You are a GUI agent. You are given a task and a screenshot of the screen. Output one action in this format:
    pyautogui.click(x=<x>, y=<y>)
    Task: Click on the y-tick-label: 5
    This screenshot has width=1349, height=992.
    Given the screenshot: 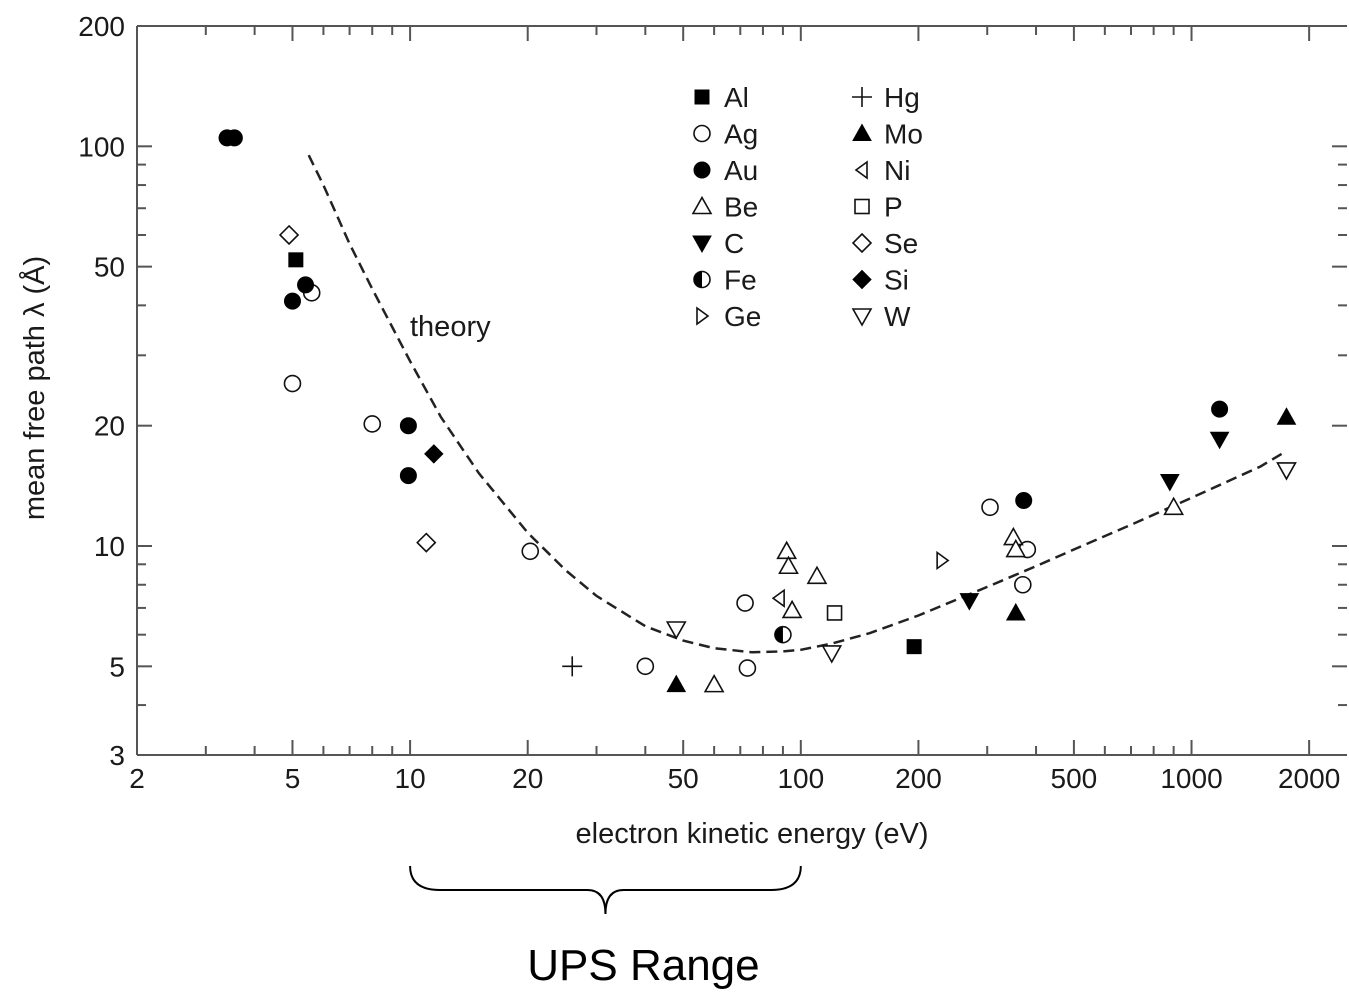 What is the action you would take?
    pyautogui.click(x=117, y=666)
    